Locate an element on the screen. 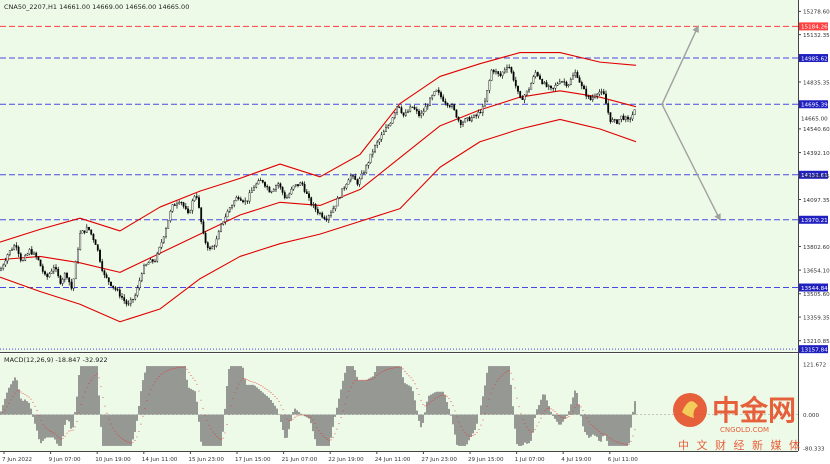  macd-tick-label: 121.672 is located at coordinates (814, 365).